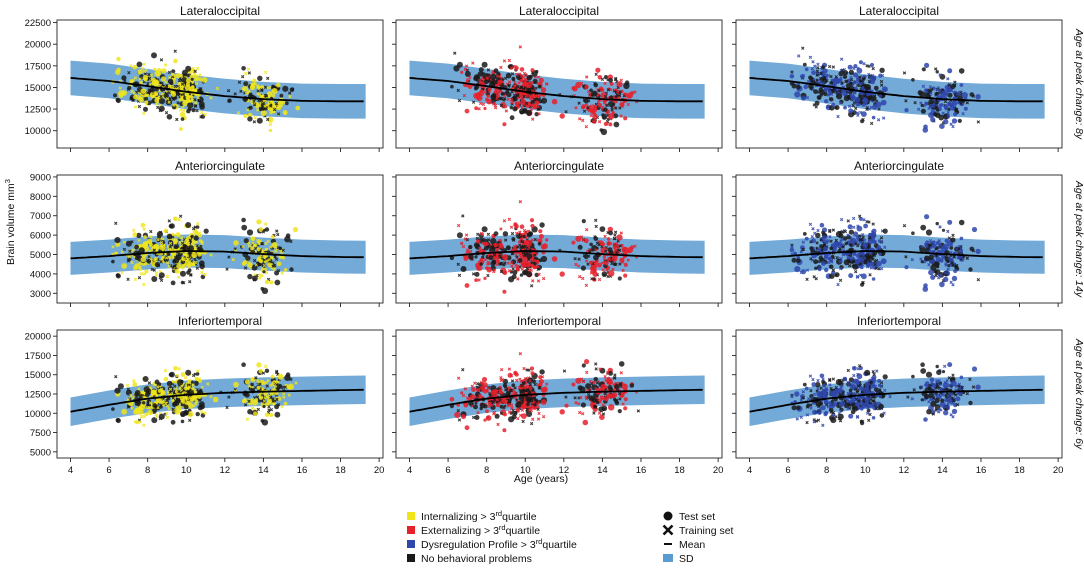 This screenshot has height=569, width=1084. Describe the element at coordinates (38, 66) in the screenshot. I see `y-tick-label: 17500` at that location.